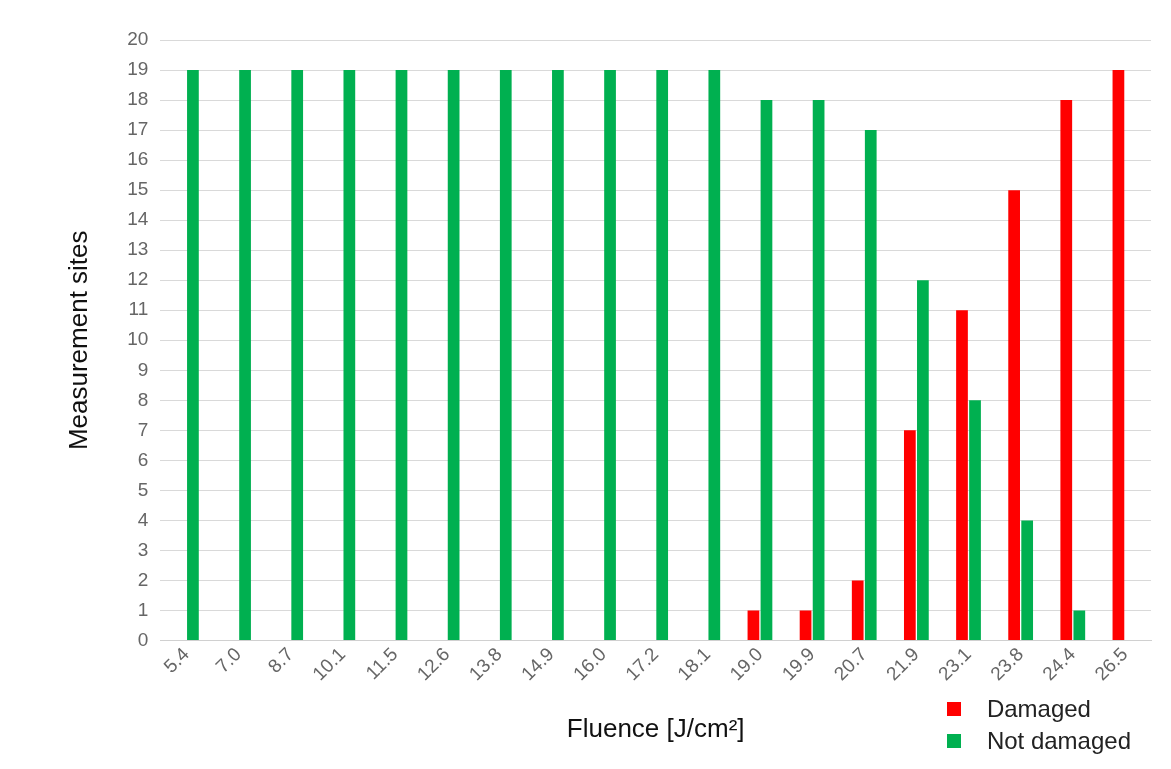 This screenshot has width=1171, height=769. I want to click on y-tick-label: 17, so click(138, 129).